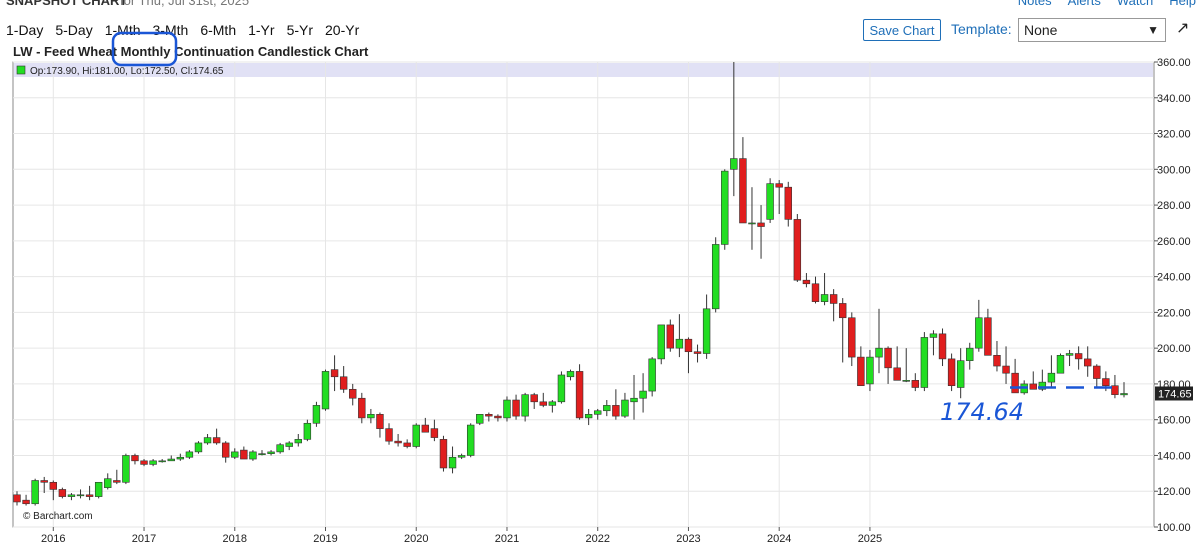 This screenshot has height=551, width=1200. I want to click on y-tick-label: 120.00, so click(1174, 492).